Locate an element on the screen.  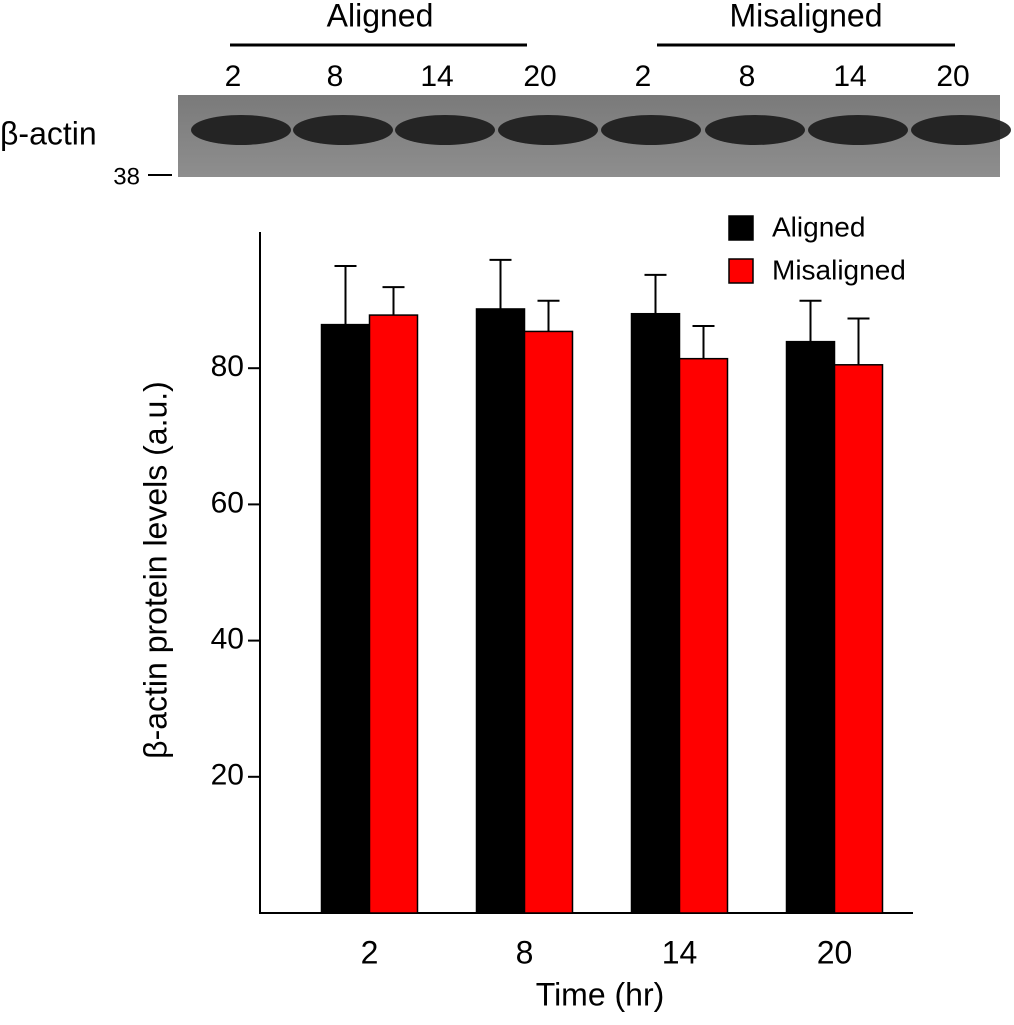
y-tick-label: 20 is located at coordinates (227, 775).